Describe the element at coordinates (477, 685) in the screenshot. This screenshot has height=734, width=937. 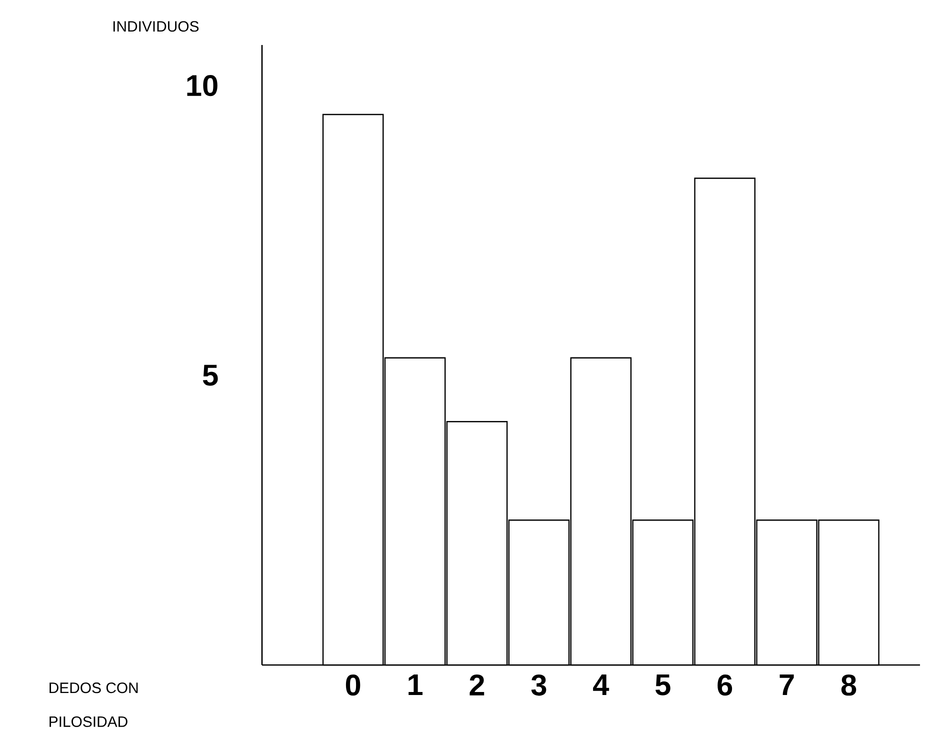
I see `x-tick-label: 2` at that location.